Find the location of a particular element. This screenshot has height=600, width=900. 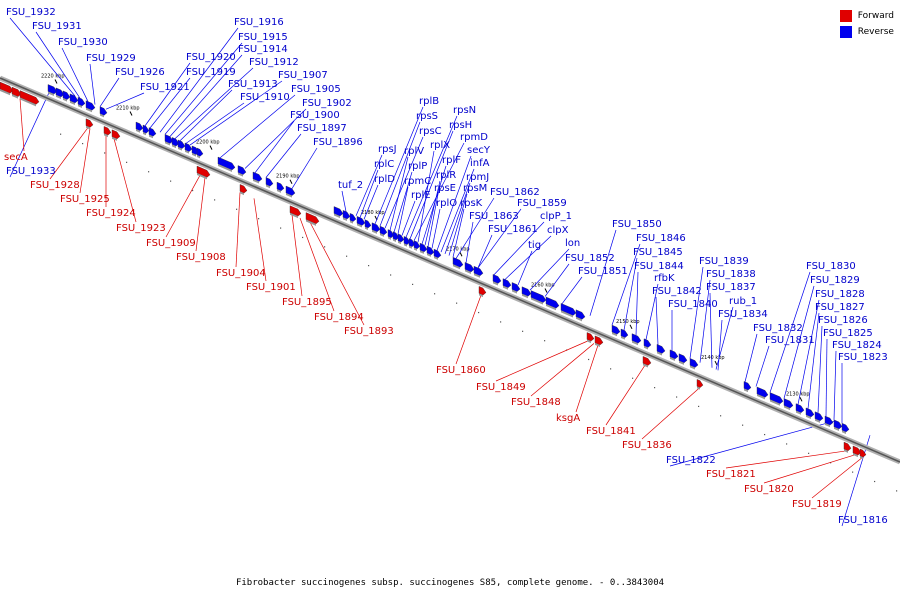

scale-tick-label: 2200 kbp is located at coordinates (208, 143).